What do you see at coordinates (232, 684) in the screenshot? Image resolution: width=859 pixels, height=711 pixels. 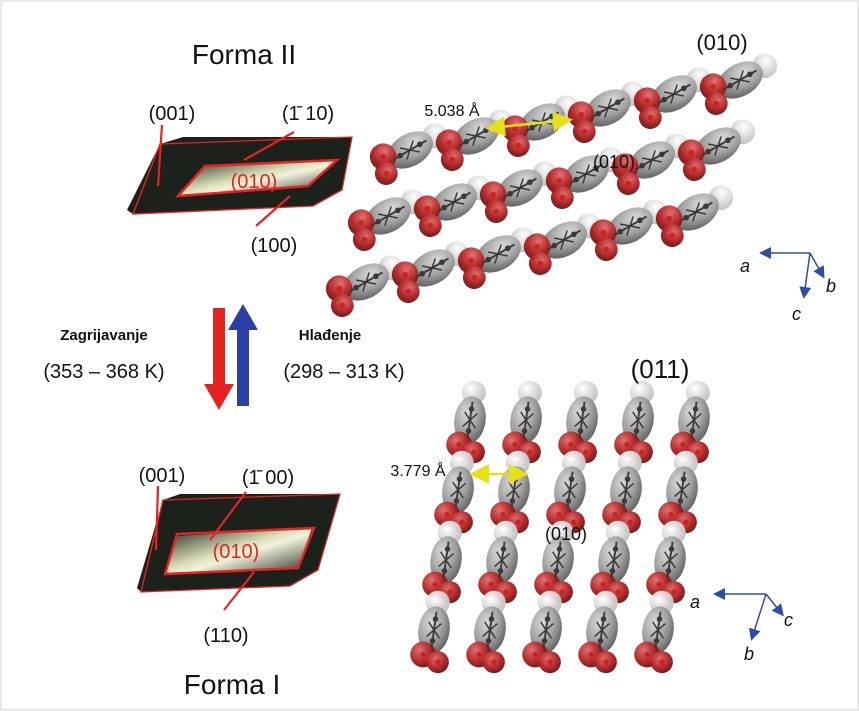 I see `form-i-title: Forma I` at bounding box center [232, 684].